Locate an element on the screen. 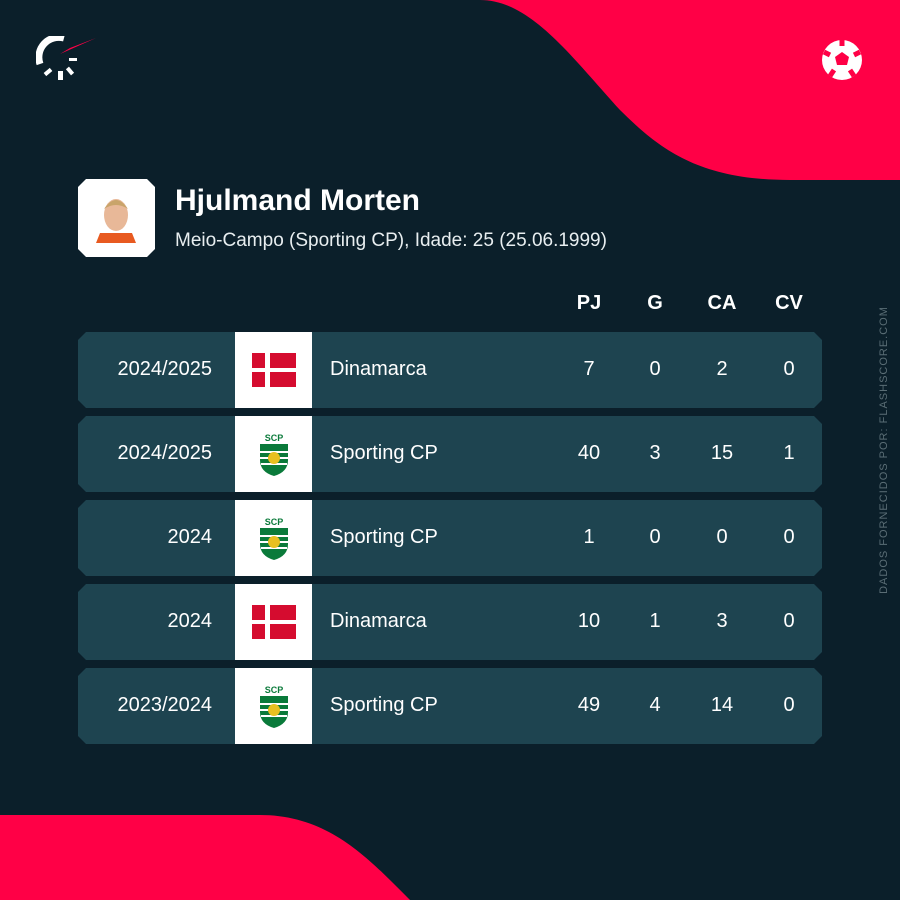  stat-ca: 3 is located at coordinates (722, 621).